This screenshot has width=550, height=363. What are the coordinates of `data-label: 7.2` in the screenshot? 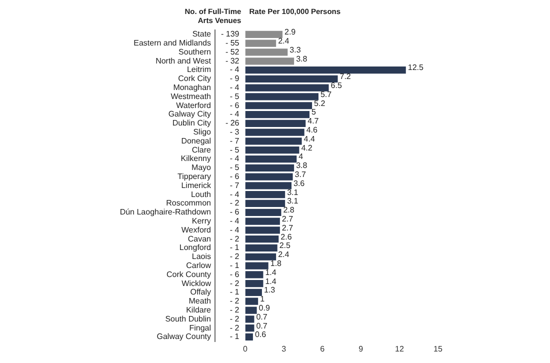 It's located at (346, 77).